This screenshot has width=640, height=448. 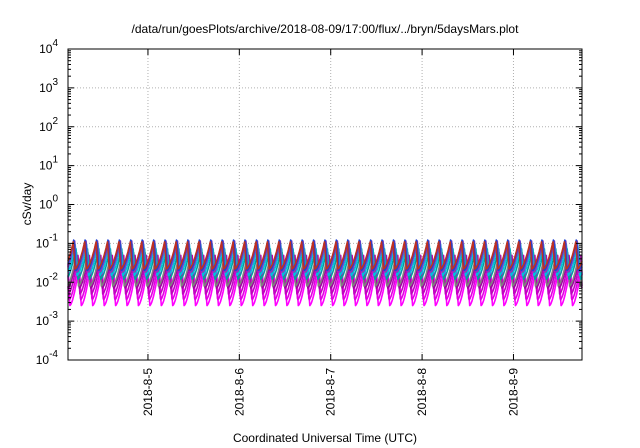 What do you see at coordinates (47, 319) in the screenshot?
I see `y-tick-label: 10⁻³` at bounding box center [47, 319].